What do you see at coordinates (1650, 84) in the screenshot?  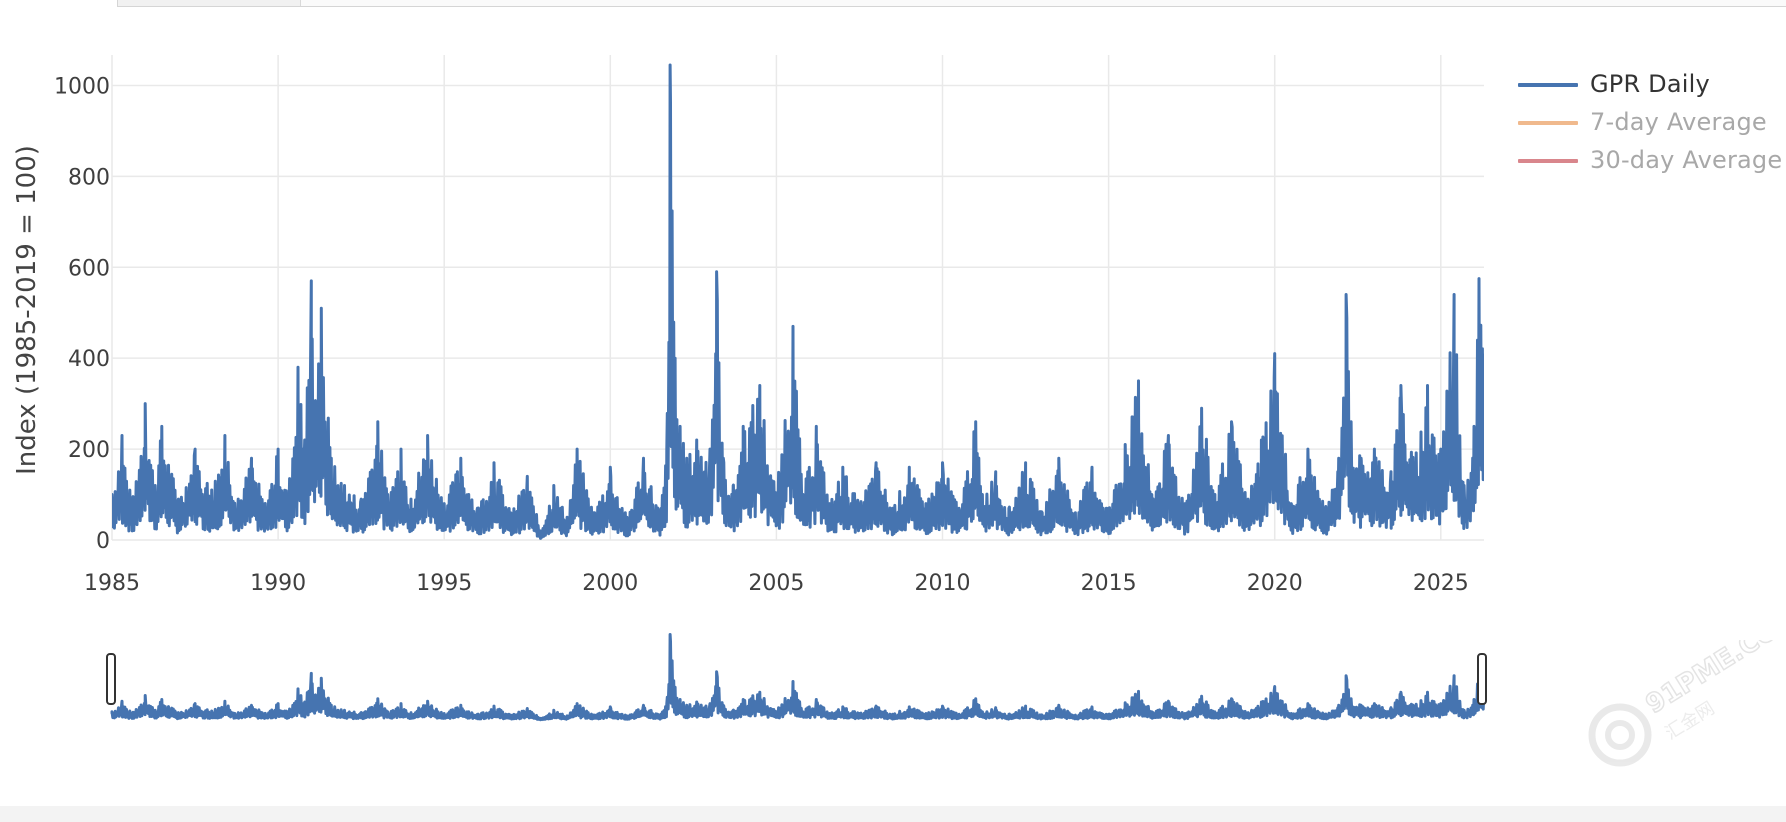 I see `legend-label: GPR Daily` at bounding box center [1650, 84].